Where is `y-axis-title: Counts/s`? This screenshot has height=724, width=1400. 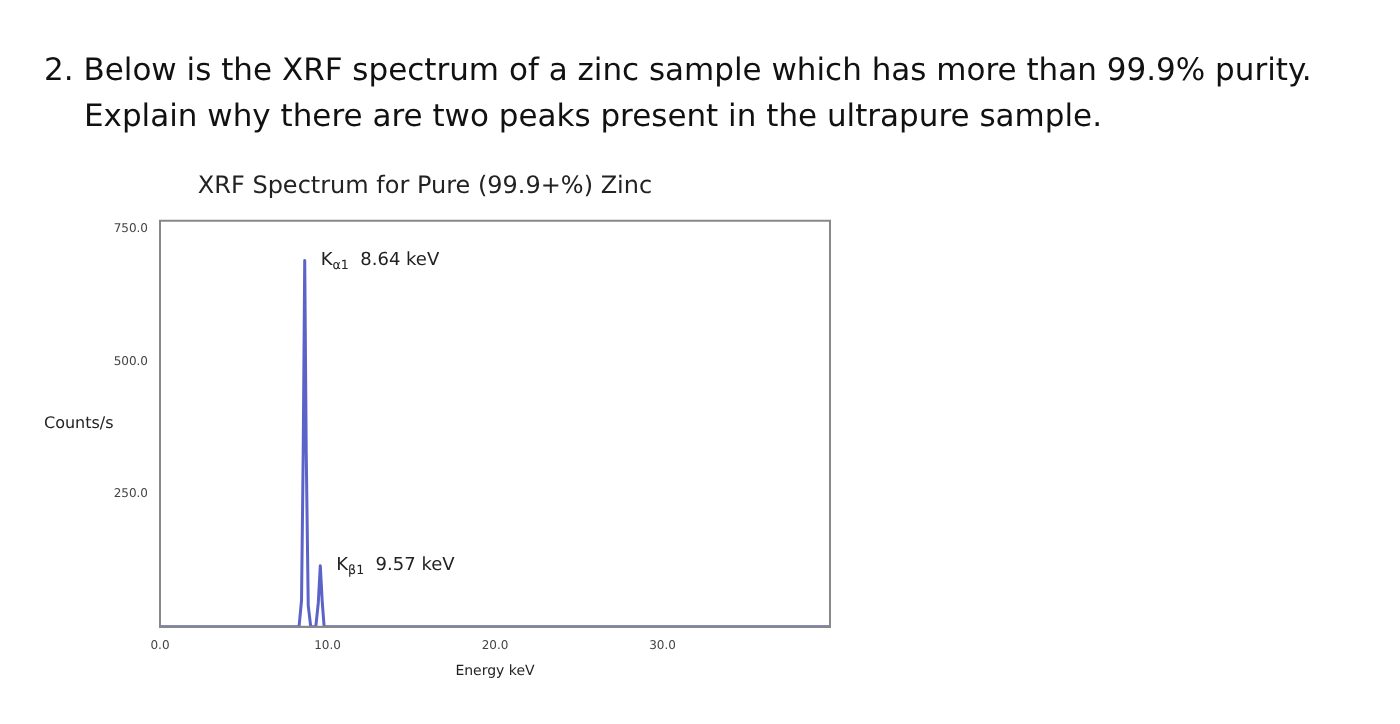 y-axis-title: Counts/s is located at coordinates (79, 422).